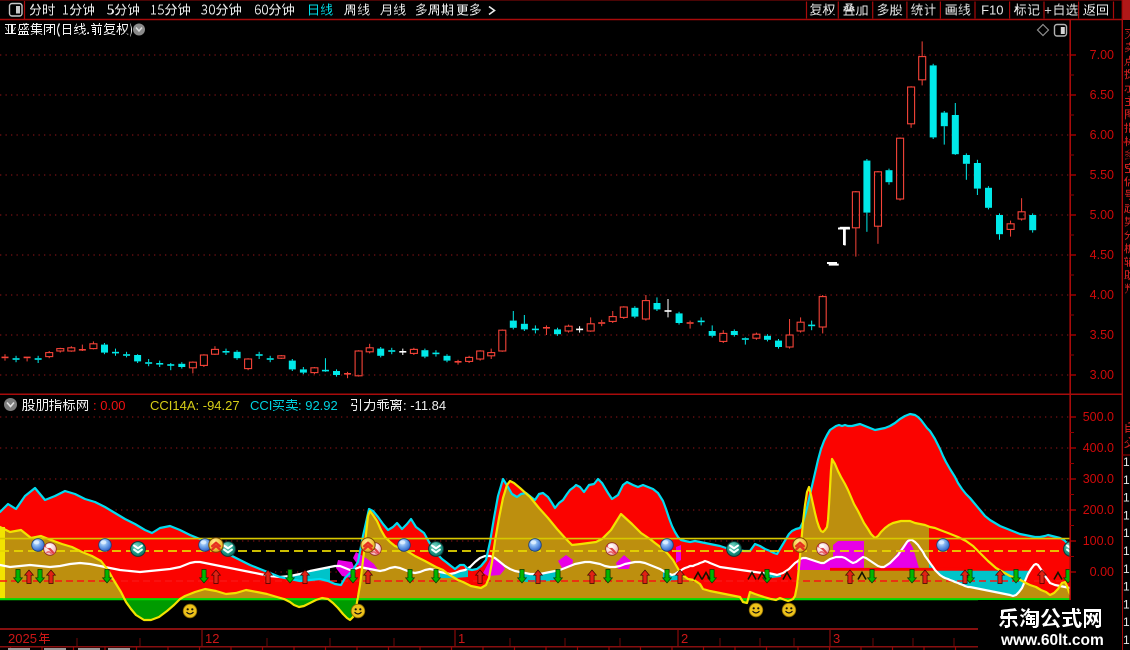 This screenshot has height=650, width=1130. What do you see at coordinates (1102, 335) in the screenshot?
I see `svg-text: 3.50` at bounding box center [1102, 335].